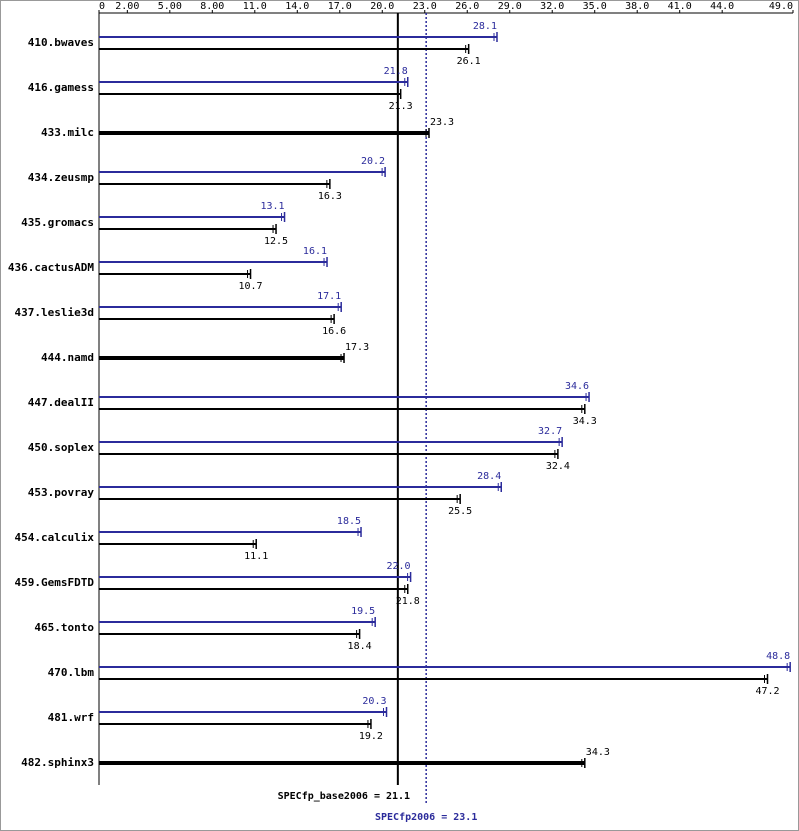 The width and height of the screenshot is (799, 831). Describe the element at coordinates (552, 6) in the screenshot. I see `x-tick-label: 32.0` at that location.